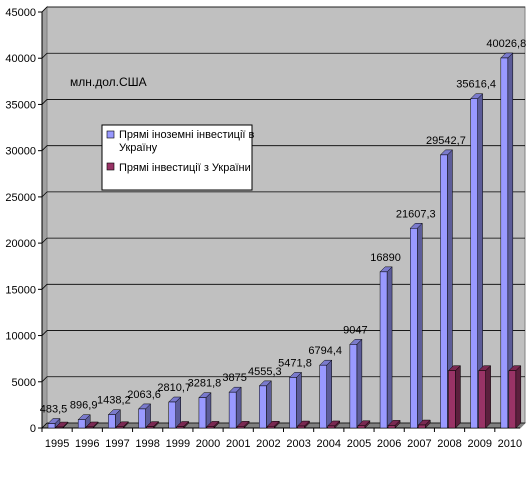  What do you see at coordinates (385, 258) in the screenshot?
I see `data-label: 16890` at bounding box center [385, 258].